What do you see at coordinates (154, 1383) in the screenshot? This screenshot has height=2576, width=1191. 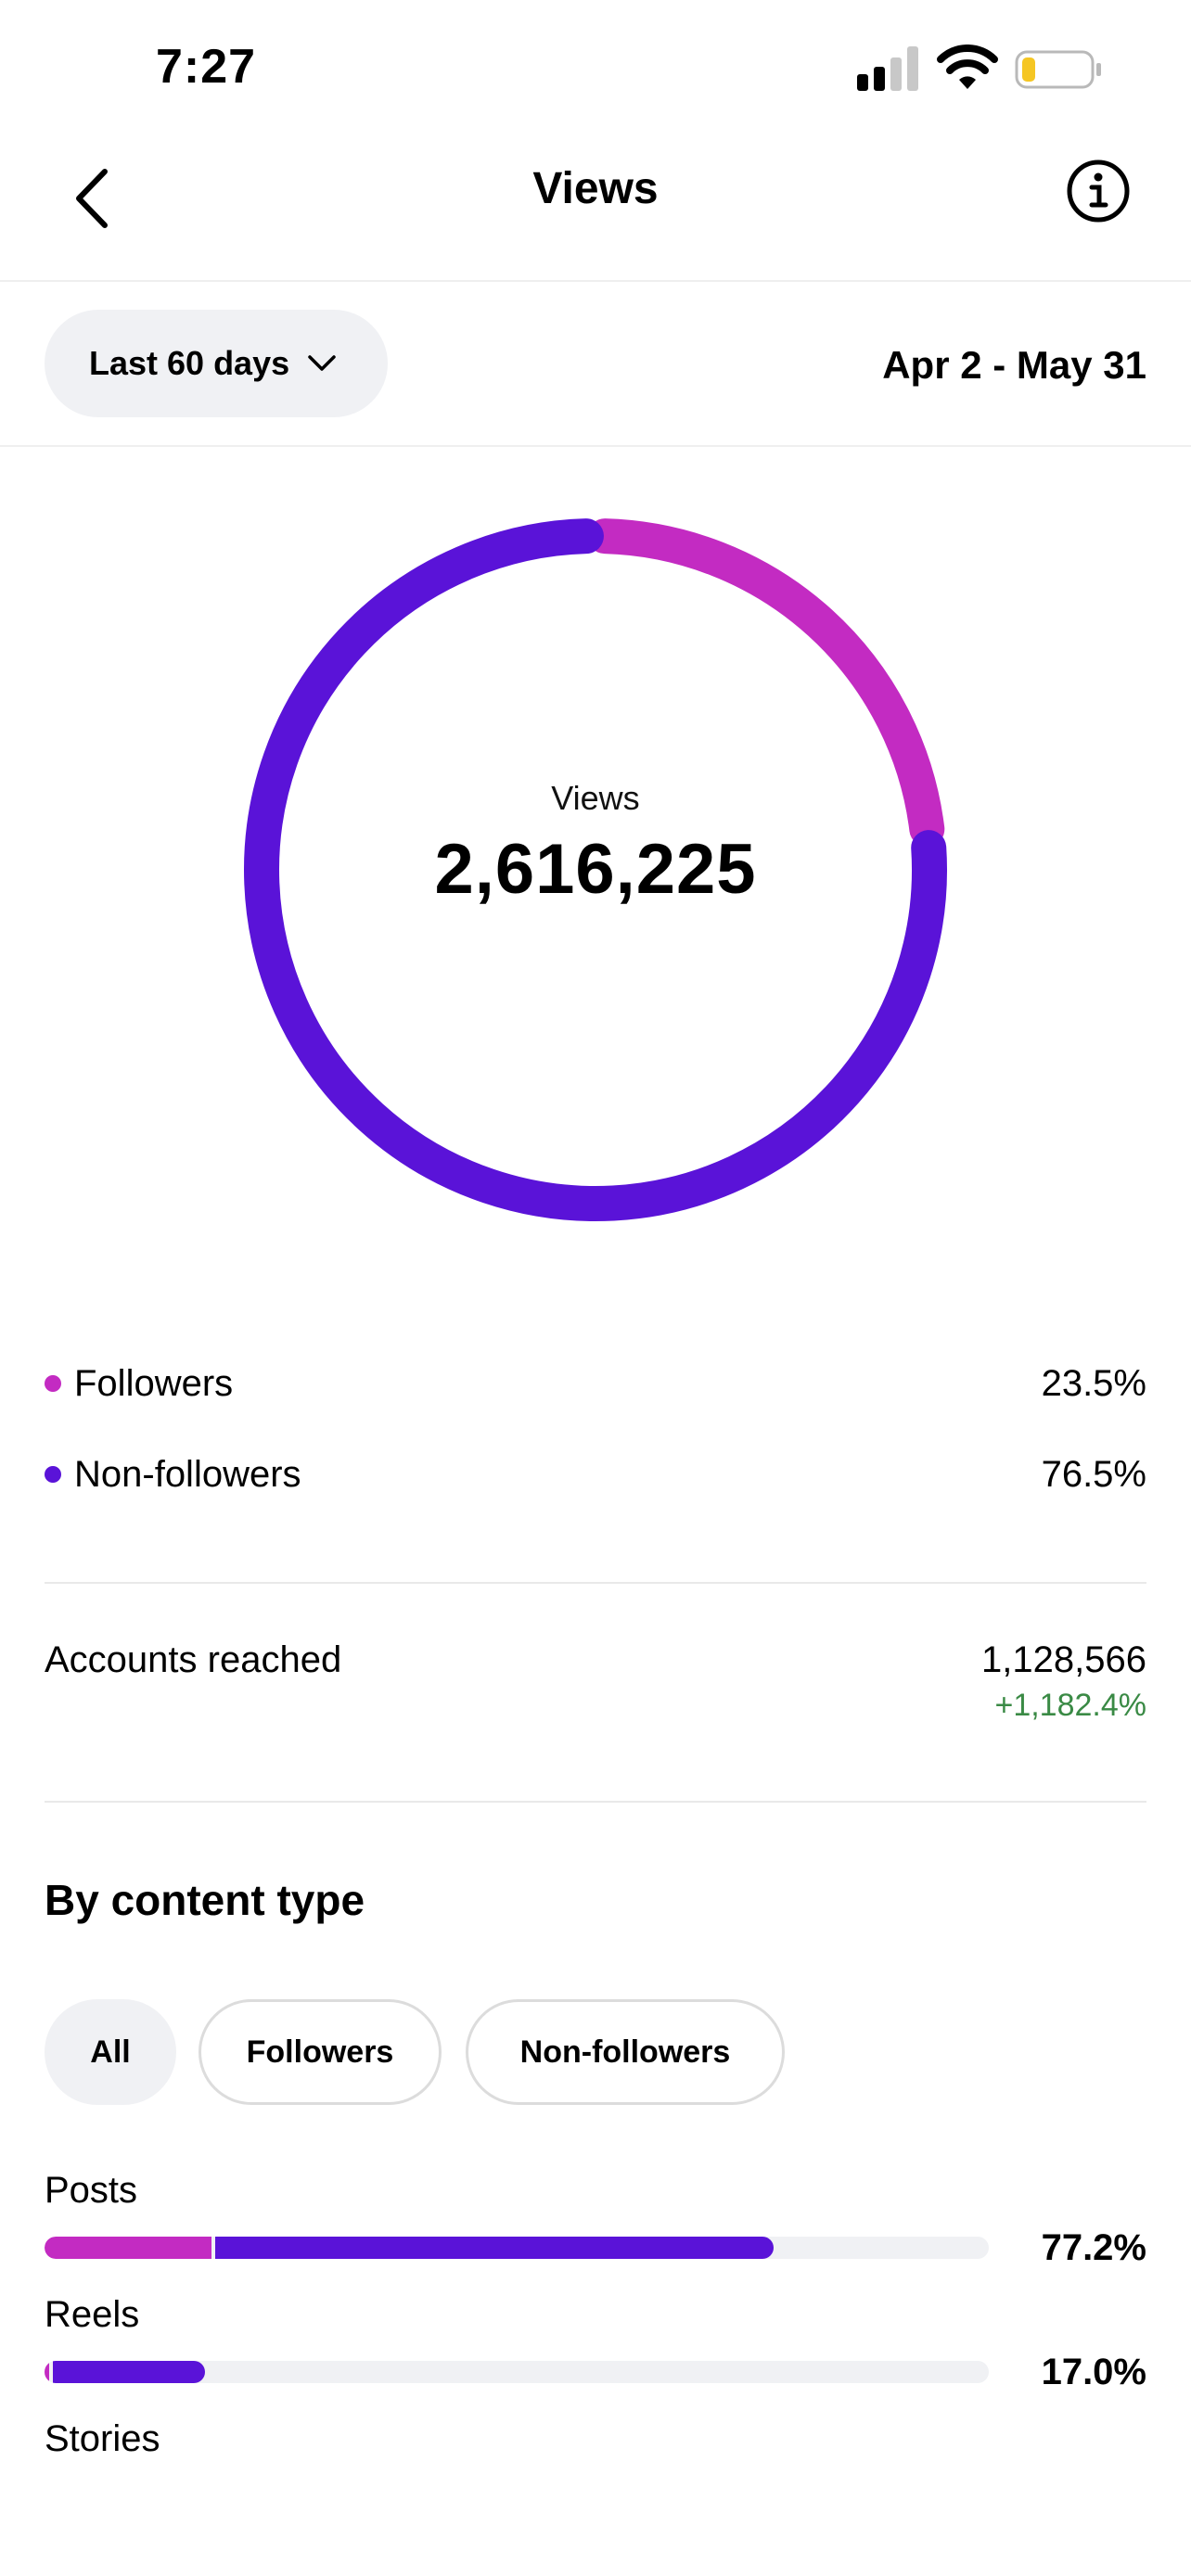 I see `legend-label: Followers` at bounding box center [154, 1383].